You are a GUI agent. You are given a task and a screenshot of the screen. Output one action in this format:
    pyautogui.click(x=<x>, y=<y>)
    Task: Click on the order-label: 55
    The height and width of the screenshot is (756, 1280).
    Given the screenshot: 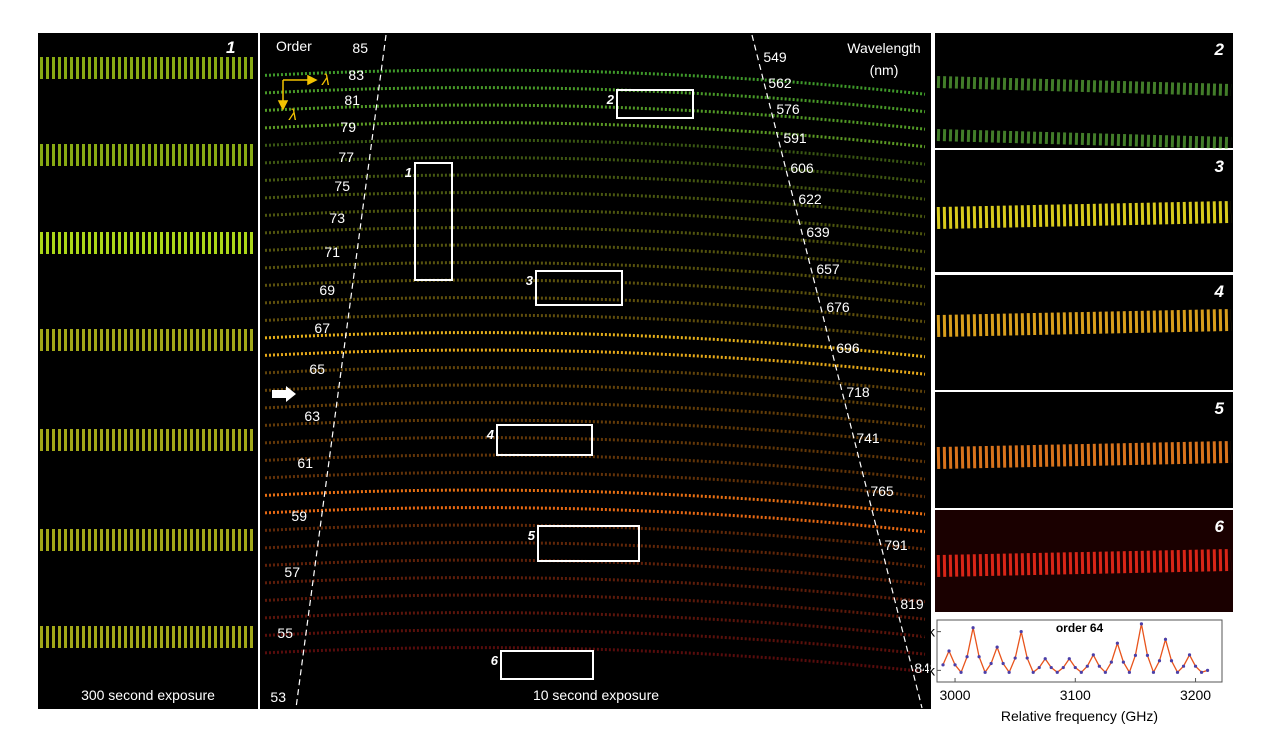 What is the action you would take?
    pyautogui.click(x=285, y=633)
    